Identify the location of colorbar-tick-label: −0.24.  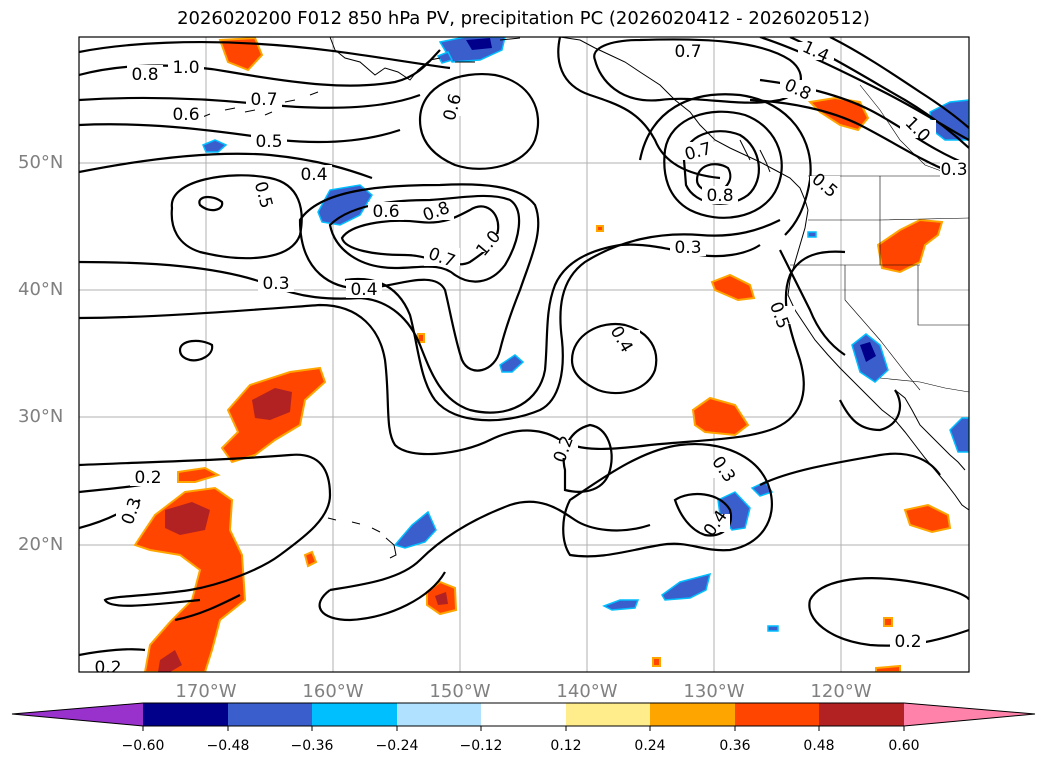
(397, 746).